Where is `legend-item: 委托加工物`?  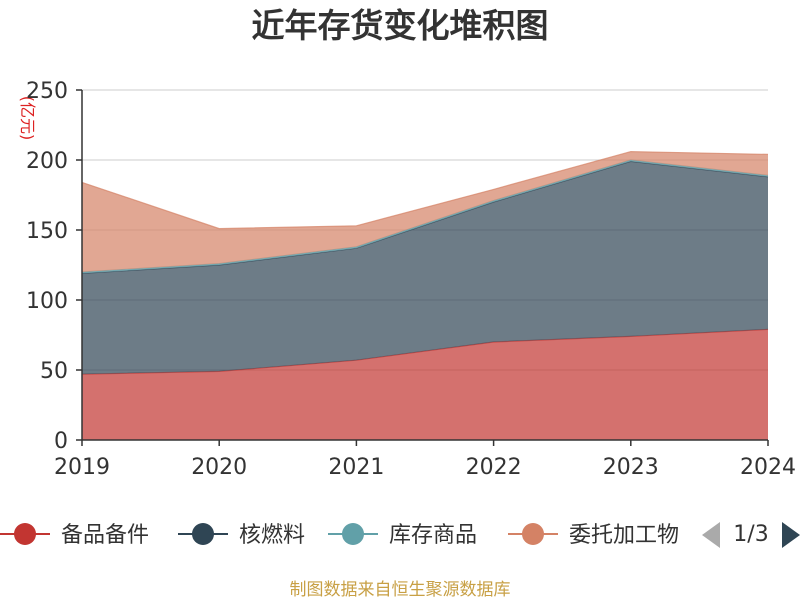 legend-item: 委托加工物 is located at coordinates (593, 535).